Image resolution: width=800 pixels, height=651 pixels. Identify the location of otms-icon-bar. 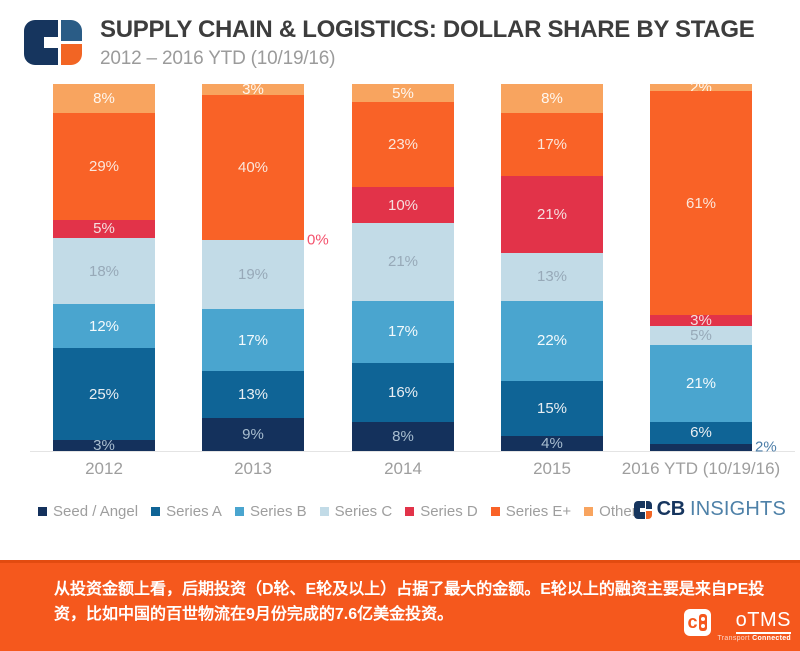
(703, 622).